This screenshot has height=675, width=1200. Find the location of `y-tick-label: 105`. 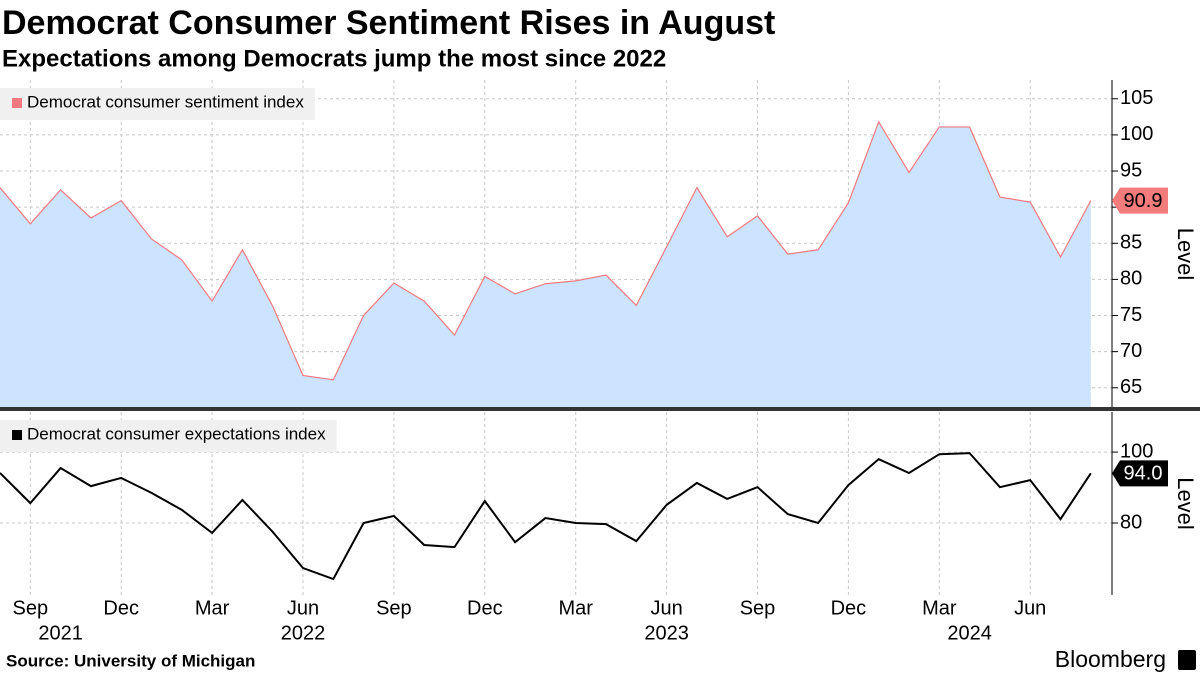

y-tick-label: 105 is located at coordinates (1136, 98).